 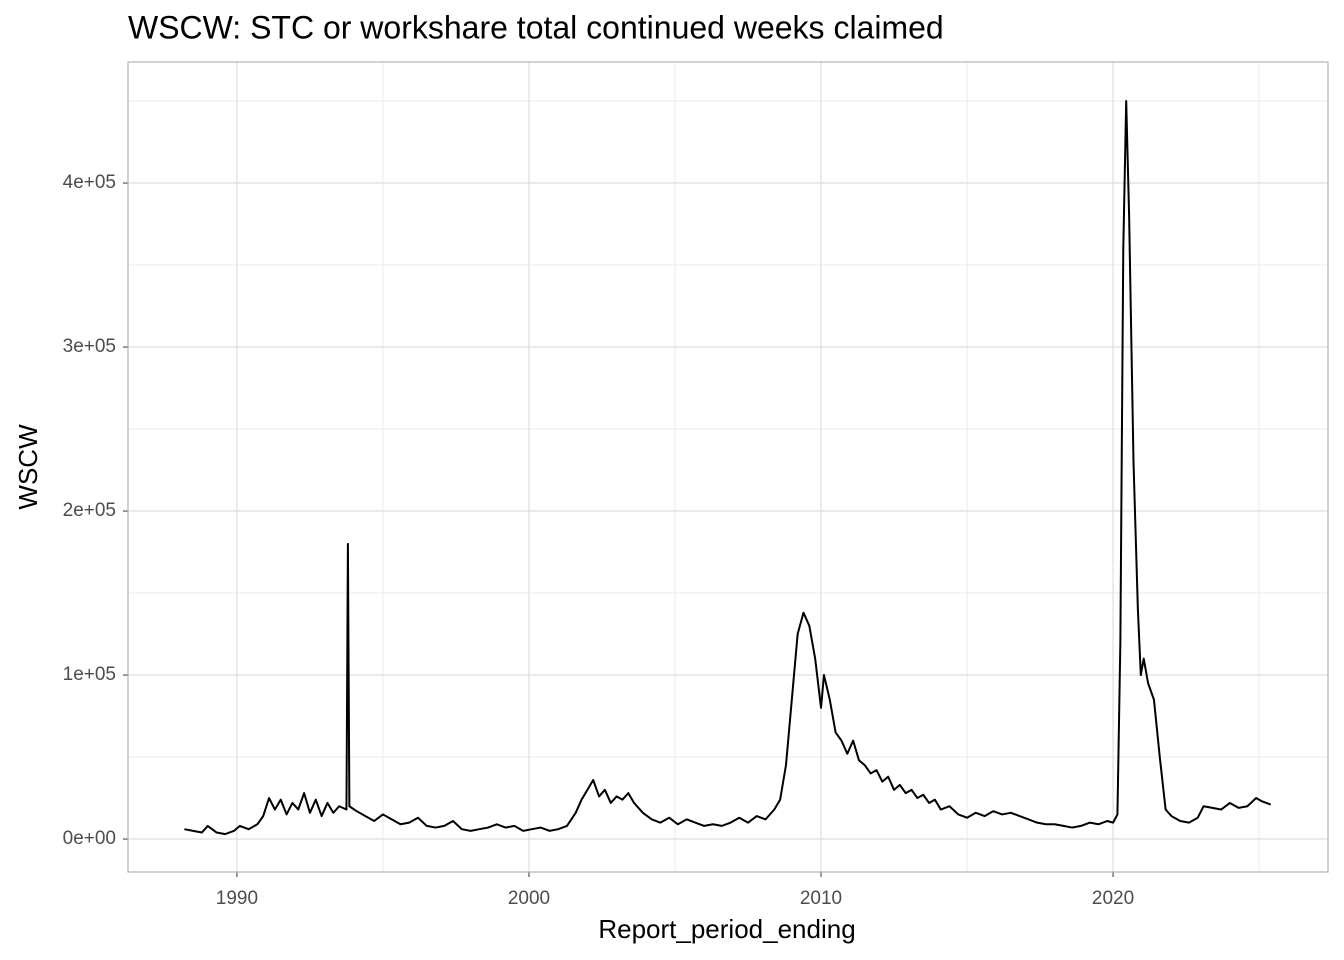 What do you see at coordinates (237, 898) in the screenshot?
I see `x-tick-label: 1990` at bounding box center [237, 898].